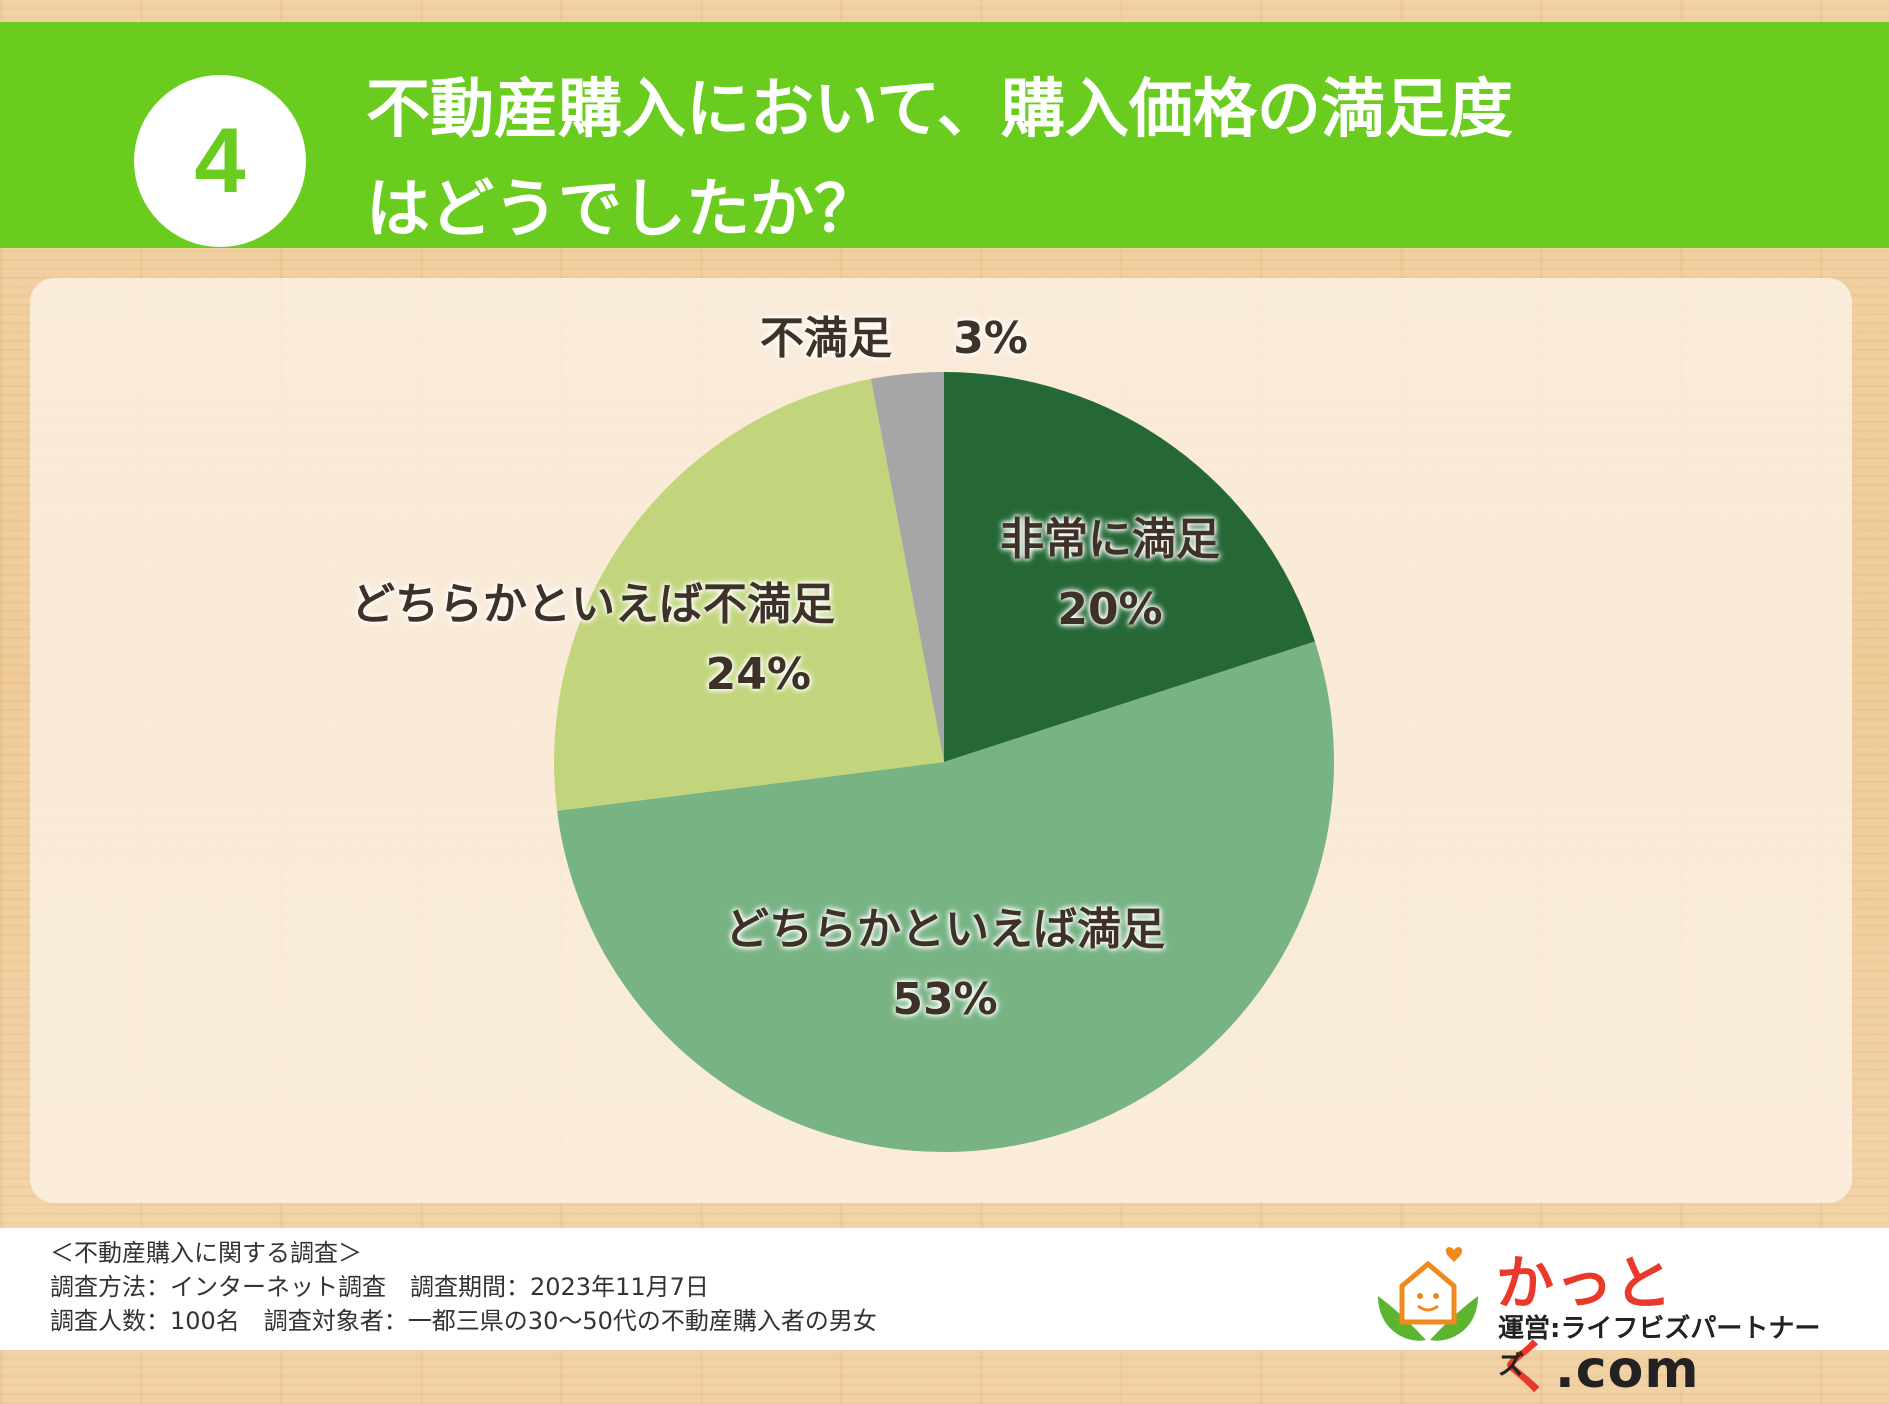 Image resolution: width=1889 pixels, height=1404 pixels. Describe the element at coordinates (1428, 1294) in the screenshot. I see `house-leaf-icon` at that location.